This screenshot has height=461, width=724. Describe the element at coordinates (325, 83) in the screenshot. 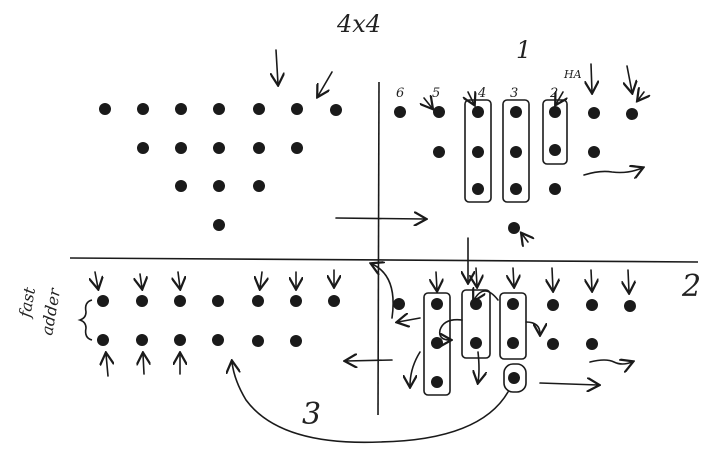

I see `arrow-diagonal` at that location.